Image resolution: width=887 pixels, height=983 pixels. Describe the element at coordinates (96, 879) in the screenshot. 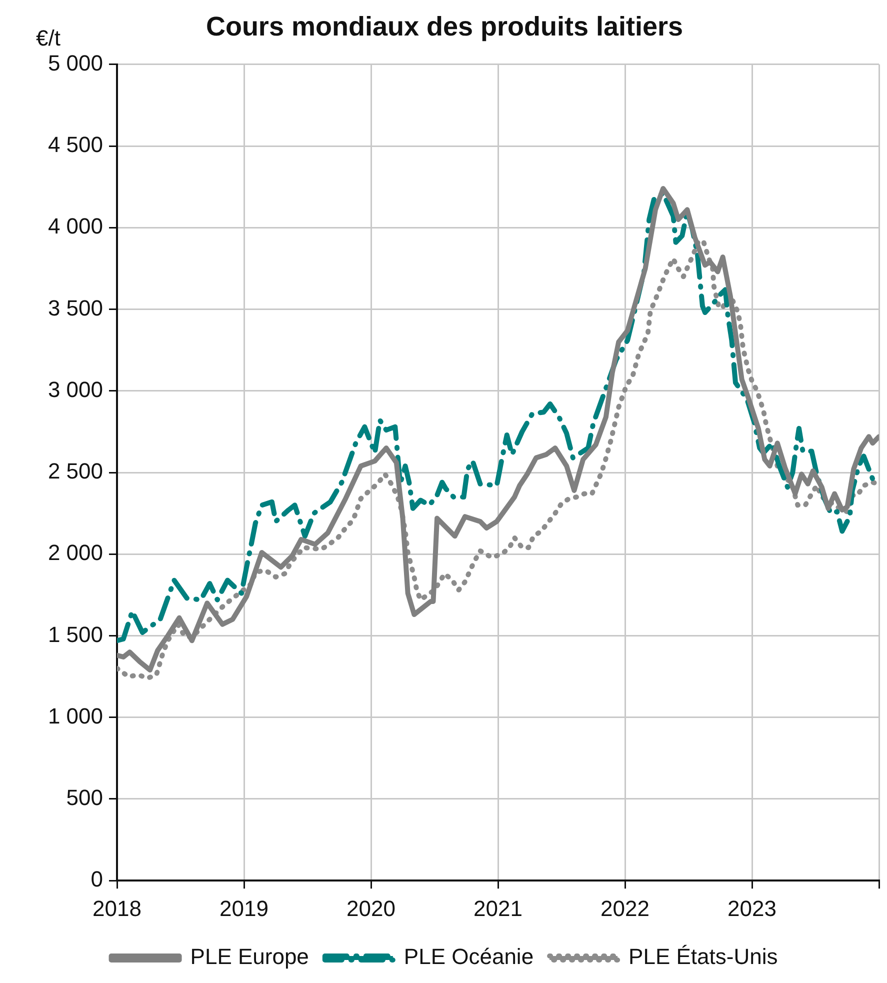

I see `y-tick-label: 0` at that location.